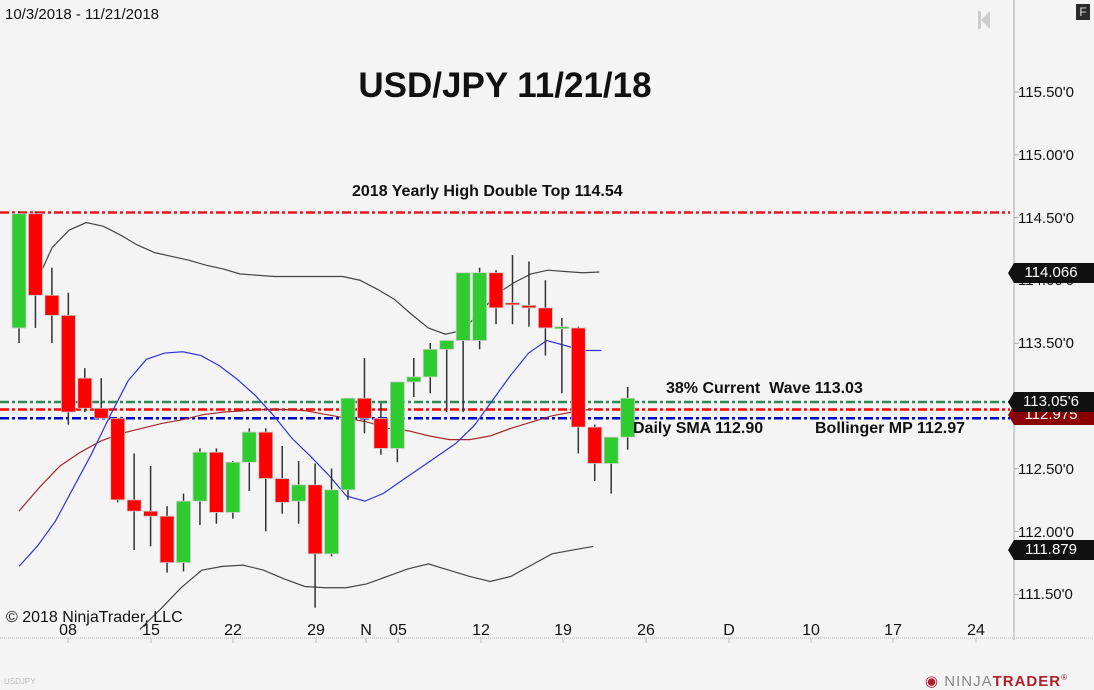  What do you see at coordinates (698, 428) in the screenshot?
I see `sma-label: Daily SMA 112.90` at bounding box center [698, 428].